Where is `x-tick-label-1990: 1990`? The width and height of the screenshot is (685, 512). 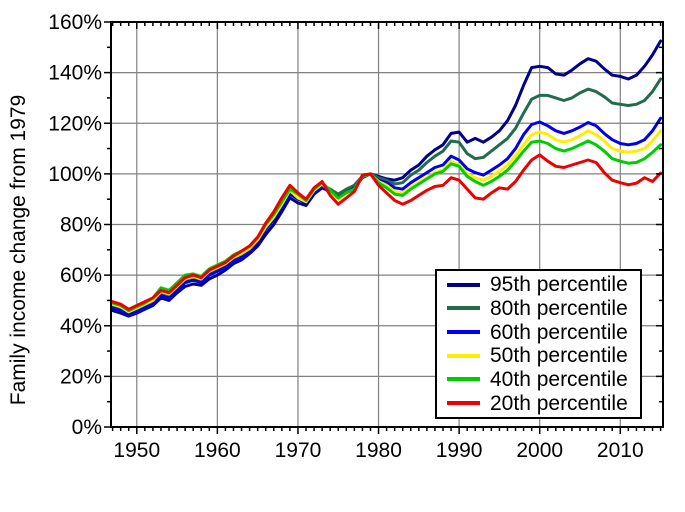
x-tick-label-1990: 1990 is located at coordinates (459, 450).